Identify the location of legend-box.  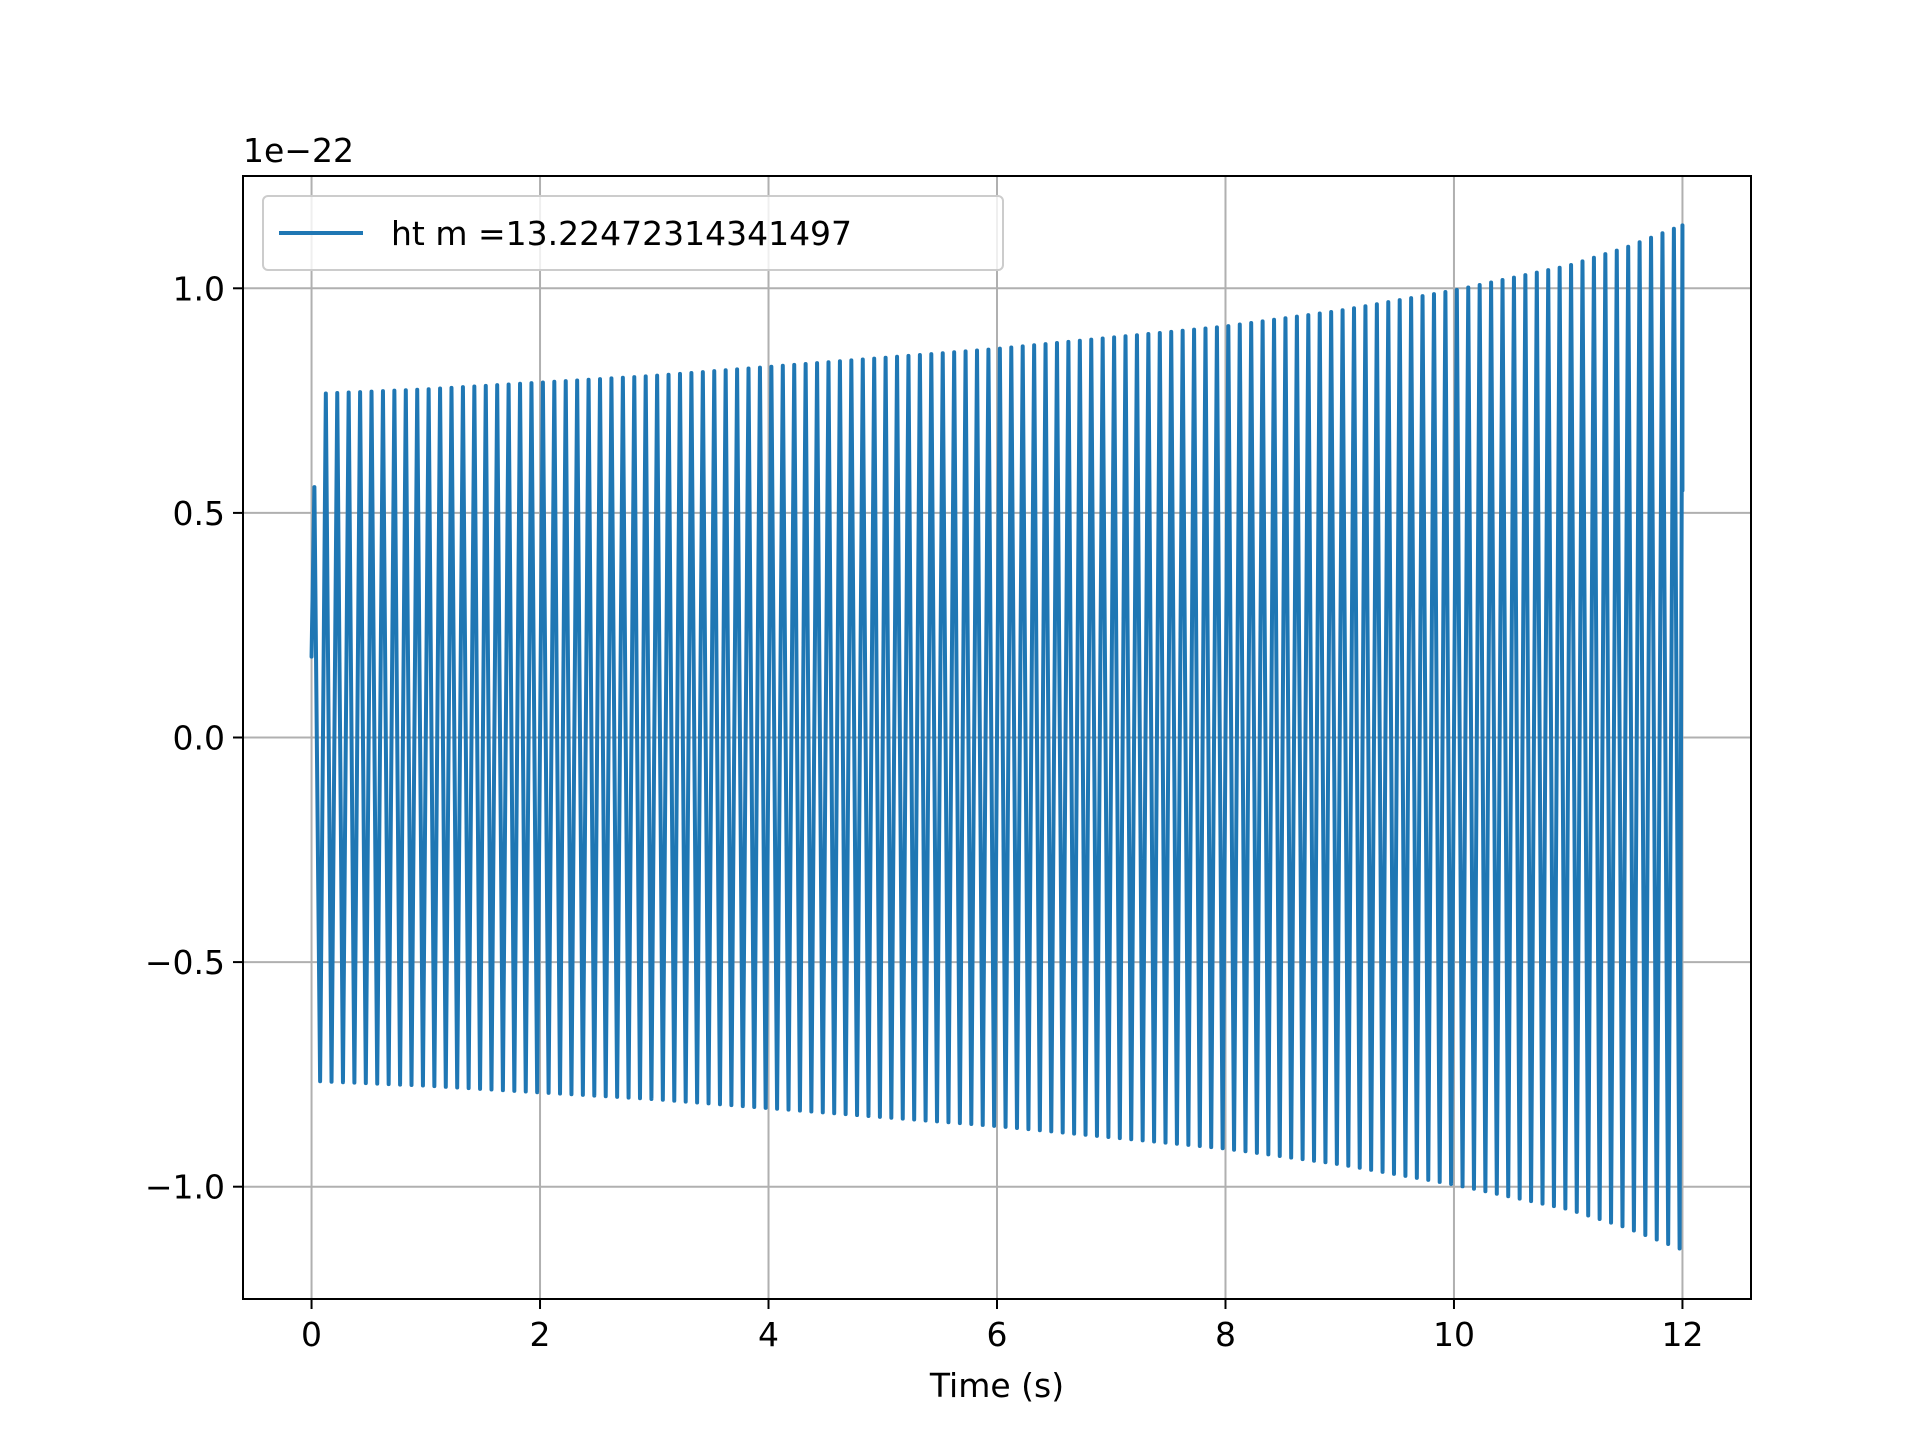
(633, 233).